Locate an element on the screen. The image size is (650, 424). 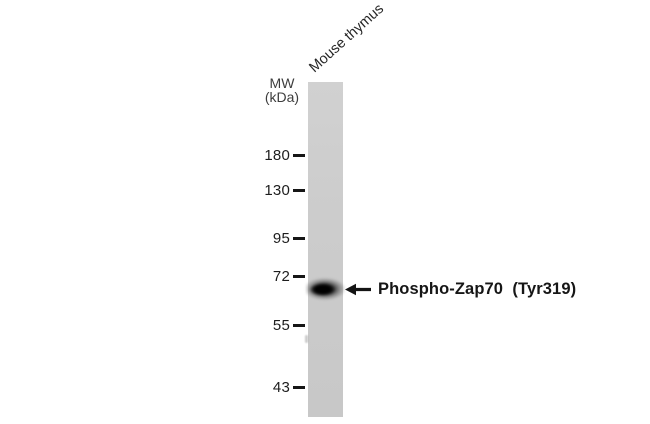
mw-marker-95: 95 is located at coordinates (270, 238).